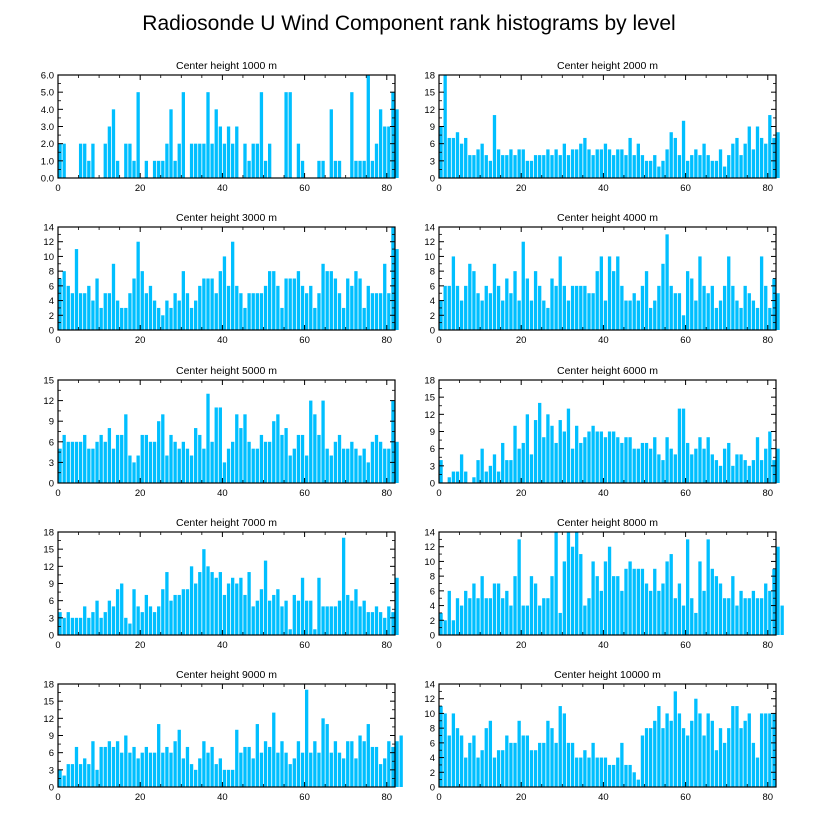 This screenshot has height=824, width=818. Describe the element at coordinates (47, 179) in the screenshot. I see `y-tick-label: 0.0` at that location.